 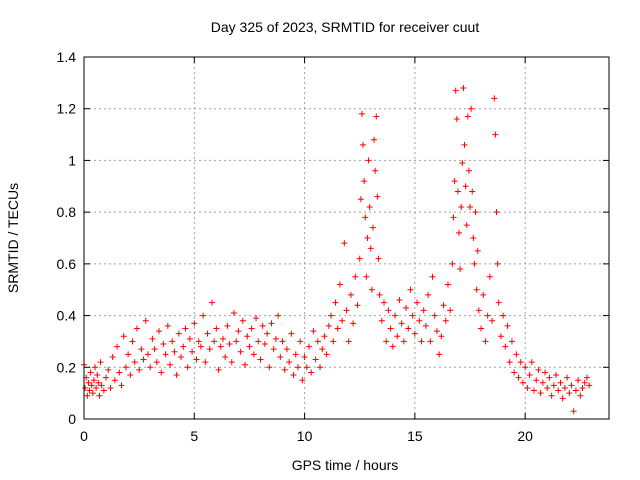 I want to click on x-tick-label: 10, so click(x=305, y=436).